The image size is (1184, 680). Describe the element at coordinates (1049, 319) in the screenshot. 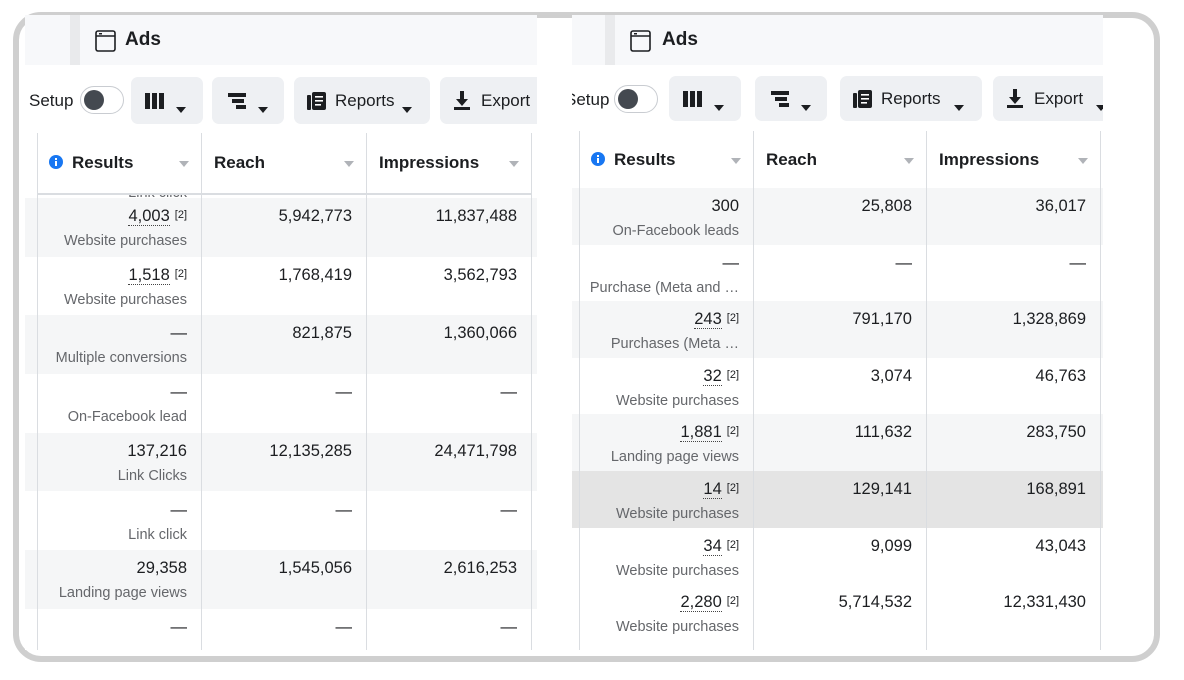

I see `impressions-value: 1,328,869` at that location.